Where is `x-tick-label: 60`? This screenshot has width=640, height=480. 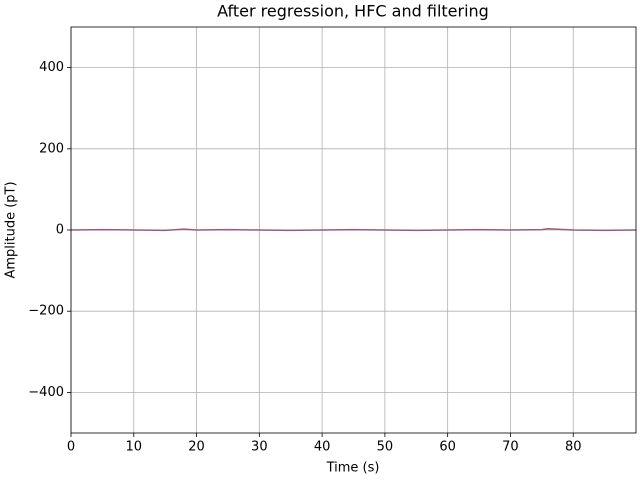 x-tick-label: 60 is located at coordinates (447, 447).